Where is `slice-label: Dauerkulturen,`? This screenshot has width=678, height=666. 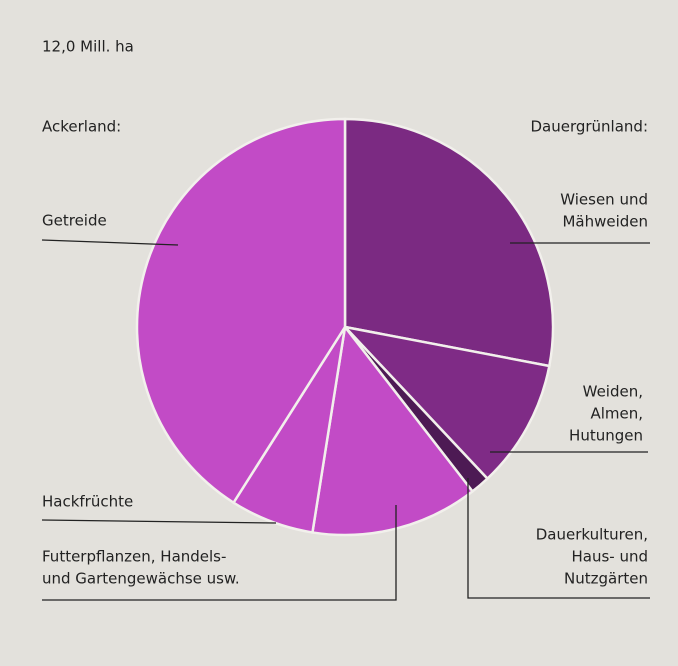 slice-label: Dauerkulturen, is located at coordinates (592, 535).